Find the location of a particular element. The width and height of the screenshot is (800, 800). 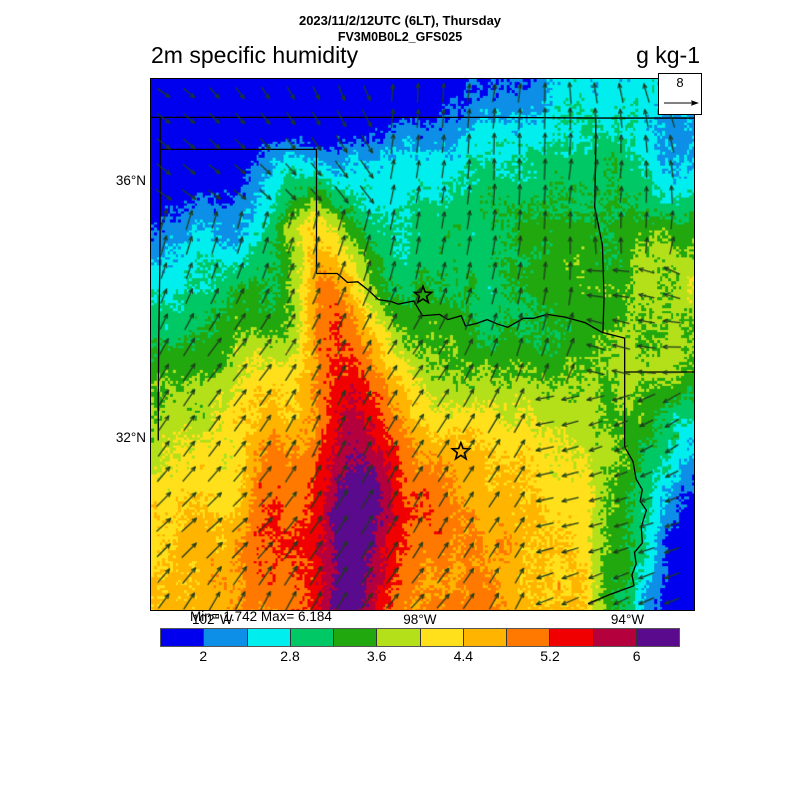

colorbar-tick-2.8: 2.8 is located at coordinates (290, 656).